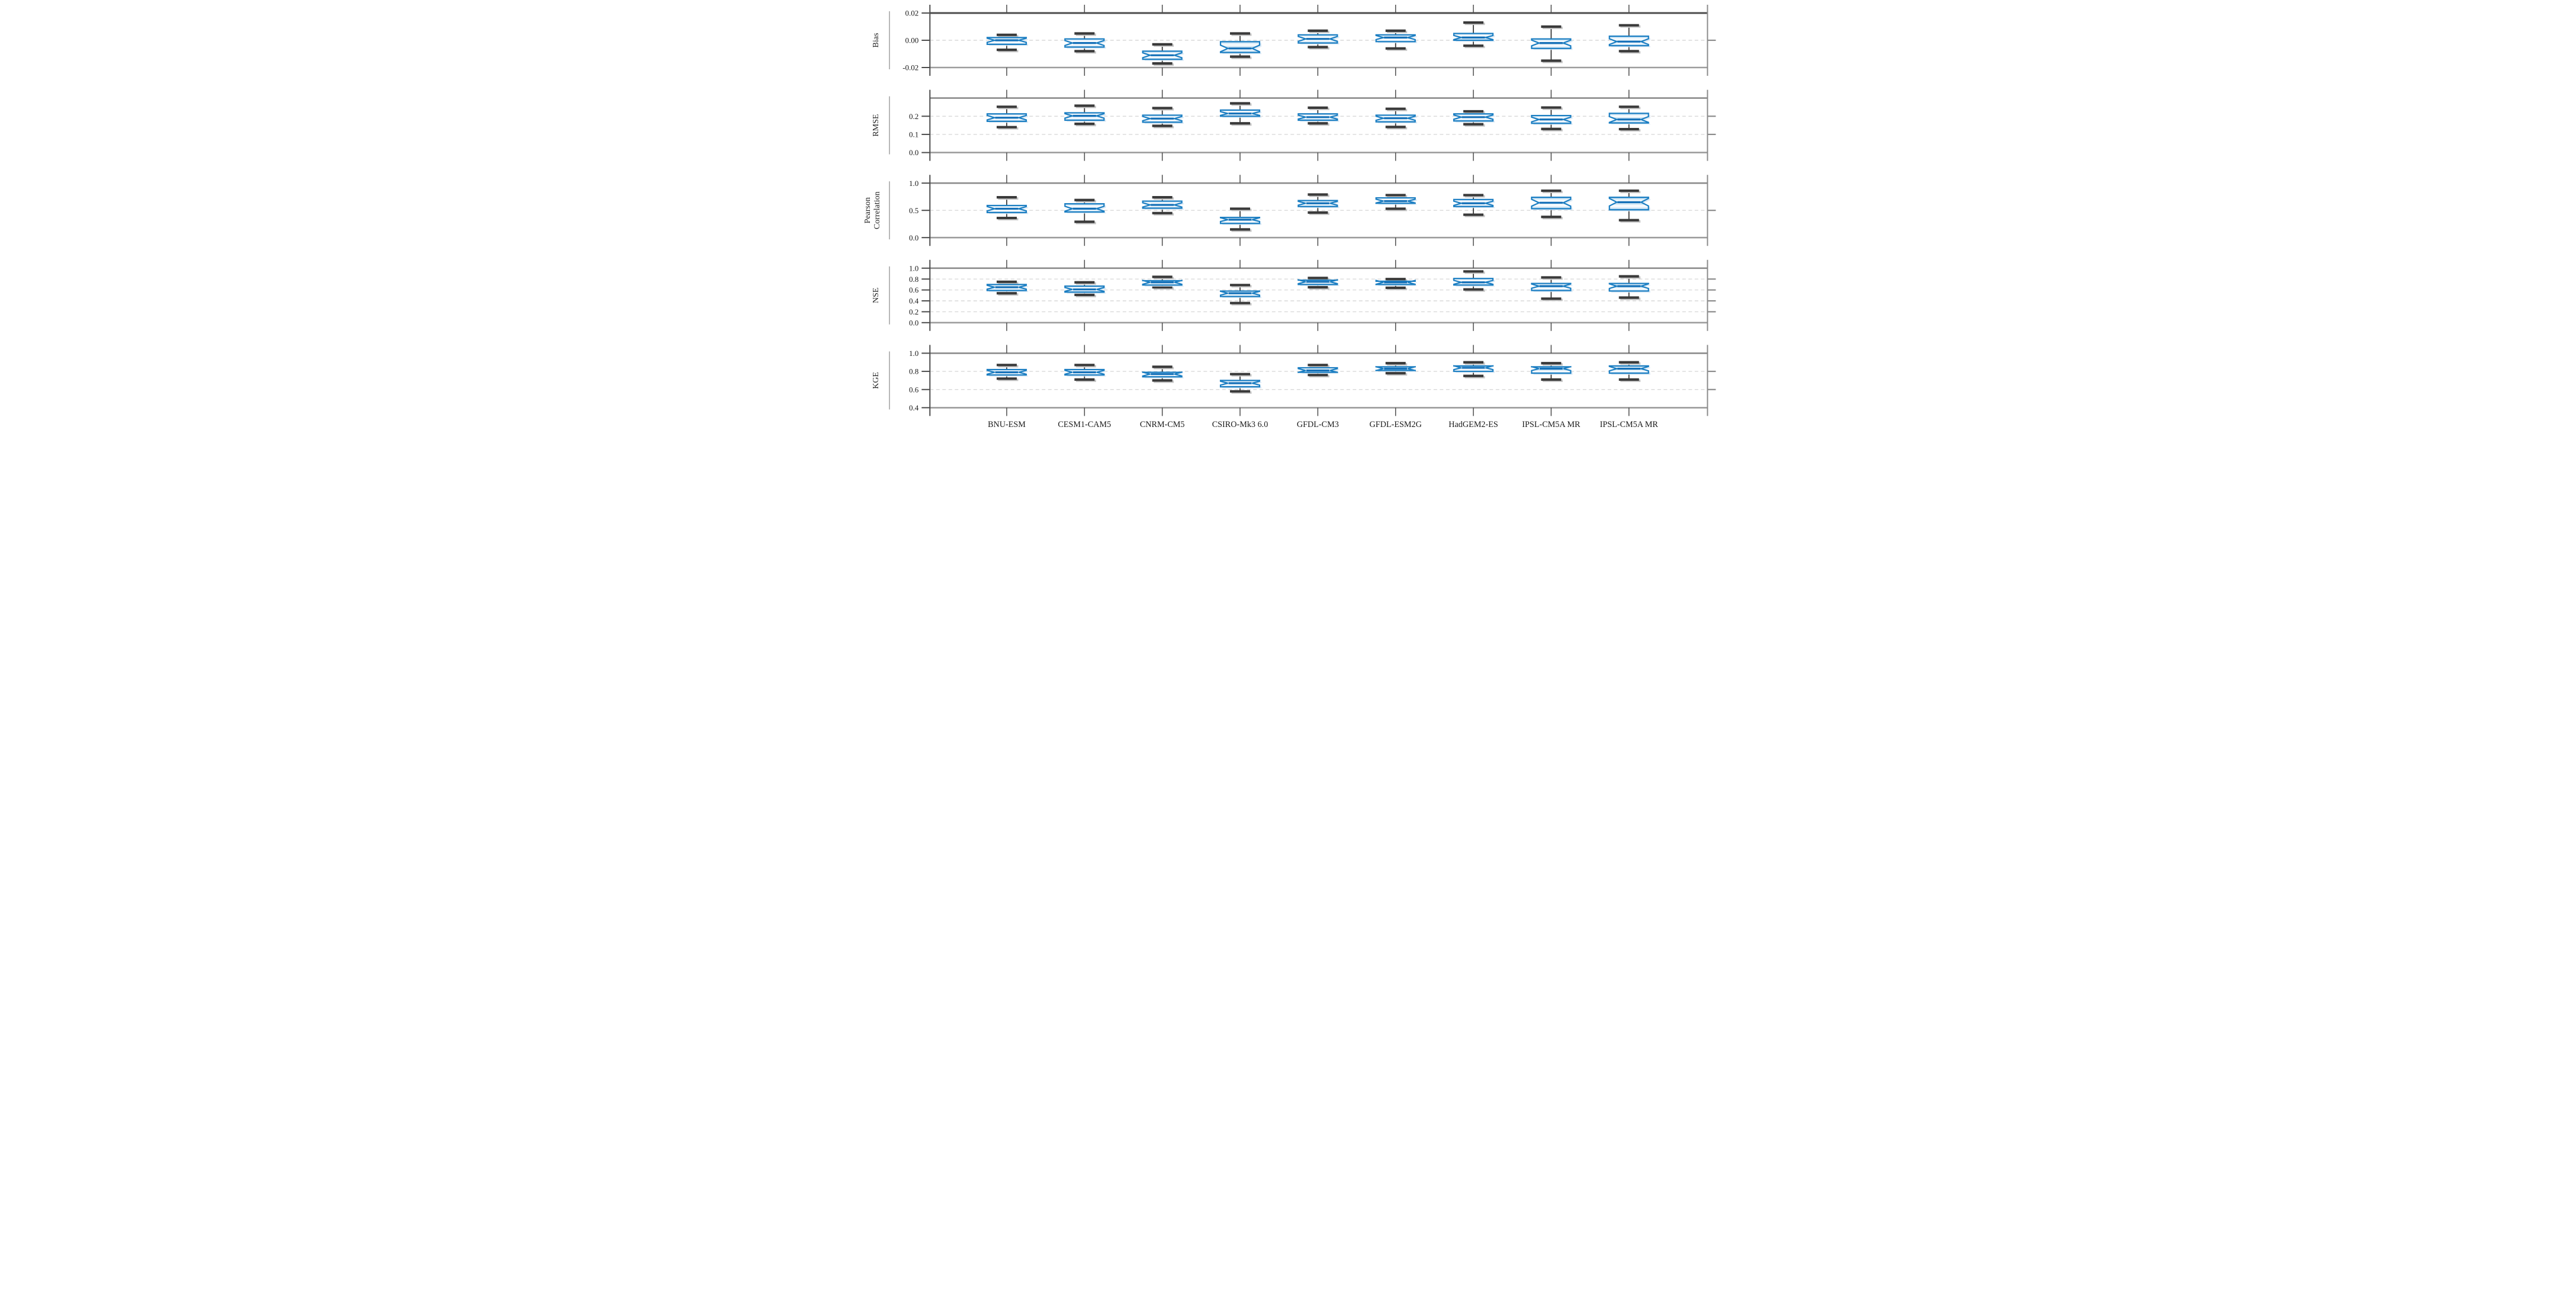 This screenshot has width=2576, height=1297. Describe the element at coordinates (876, 380) in the screenshot. I see `metric-label: KGE` at that location.